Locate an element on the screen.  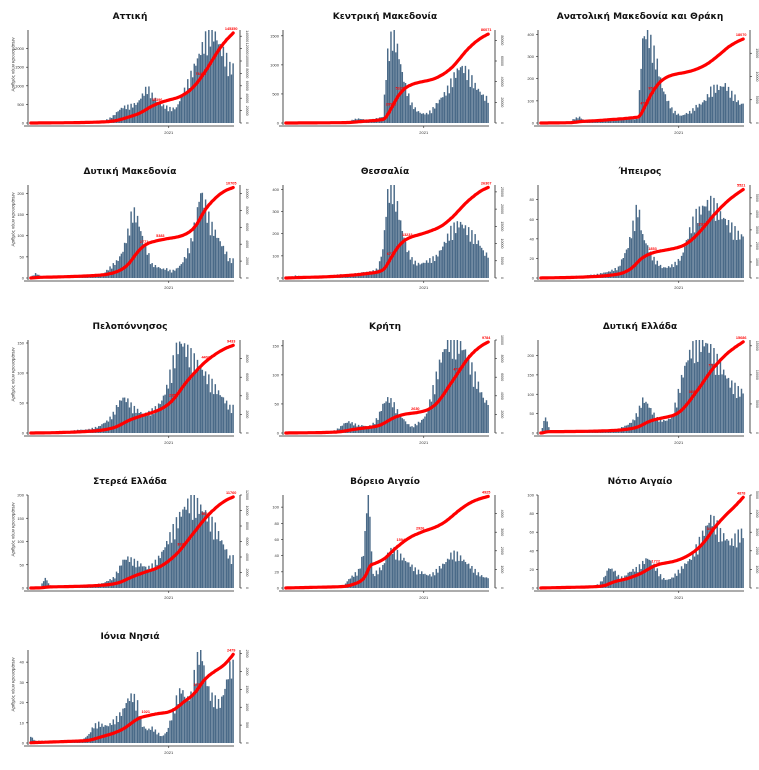
y-tick-label: 200 is located at coordinates (20, 193).